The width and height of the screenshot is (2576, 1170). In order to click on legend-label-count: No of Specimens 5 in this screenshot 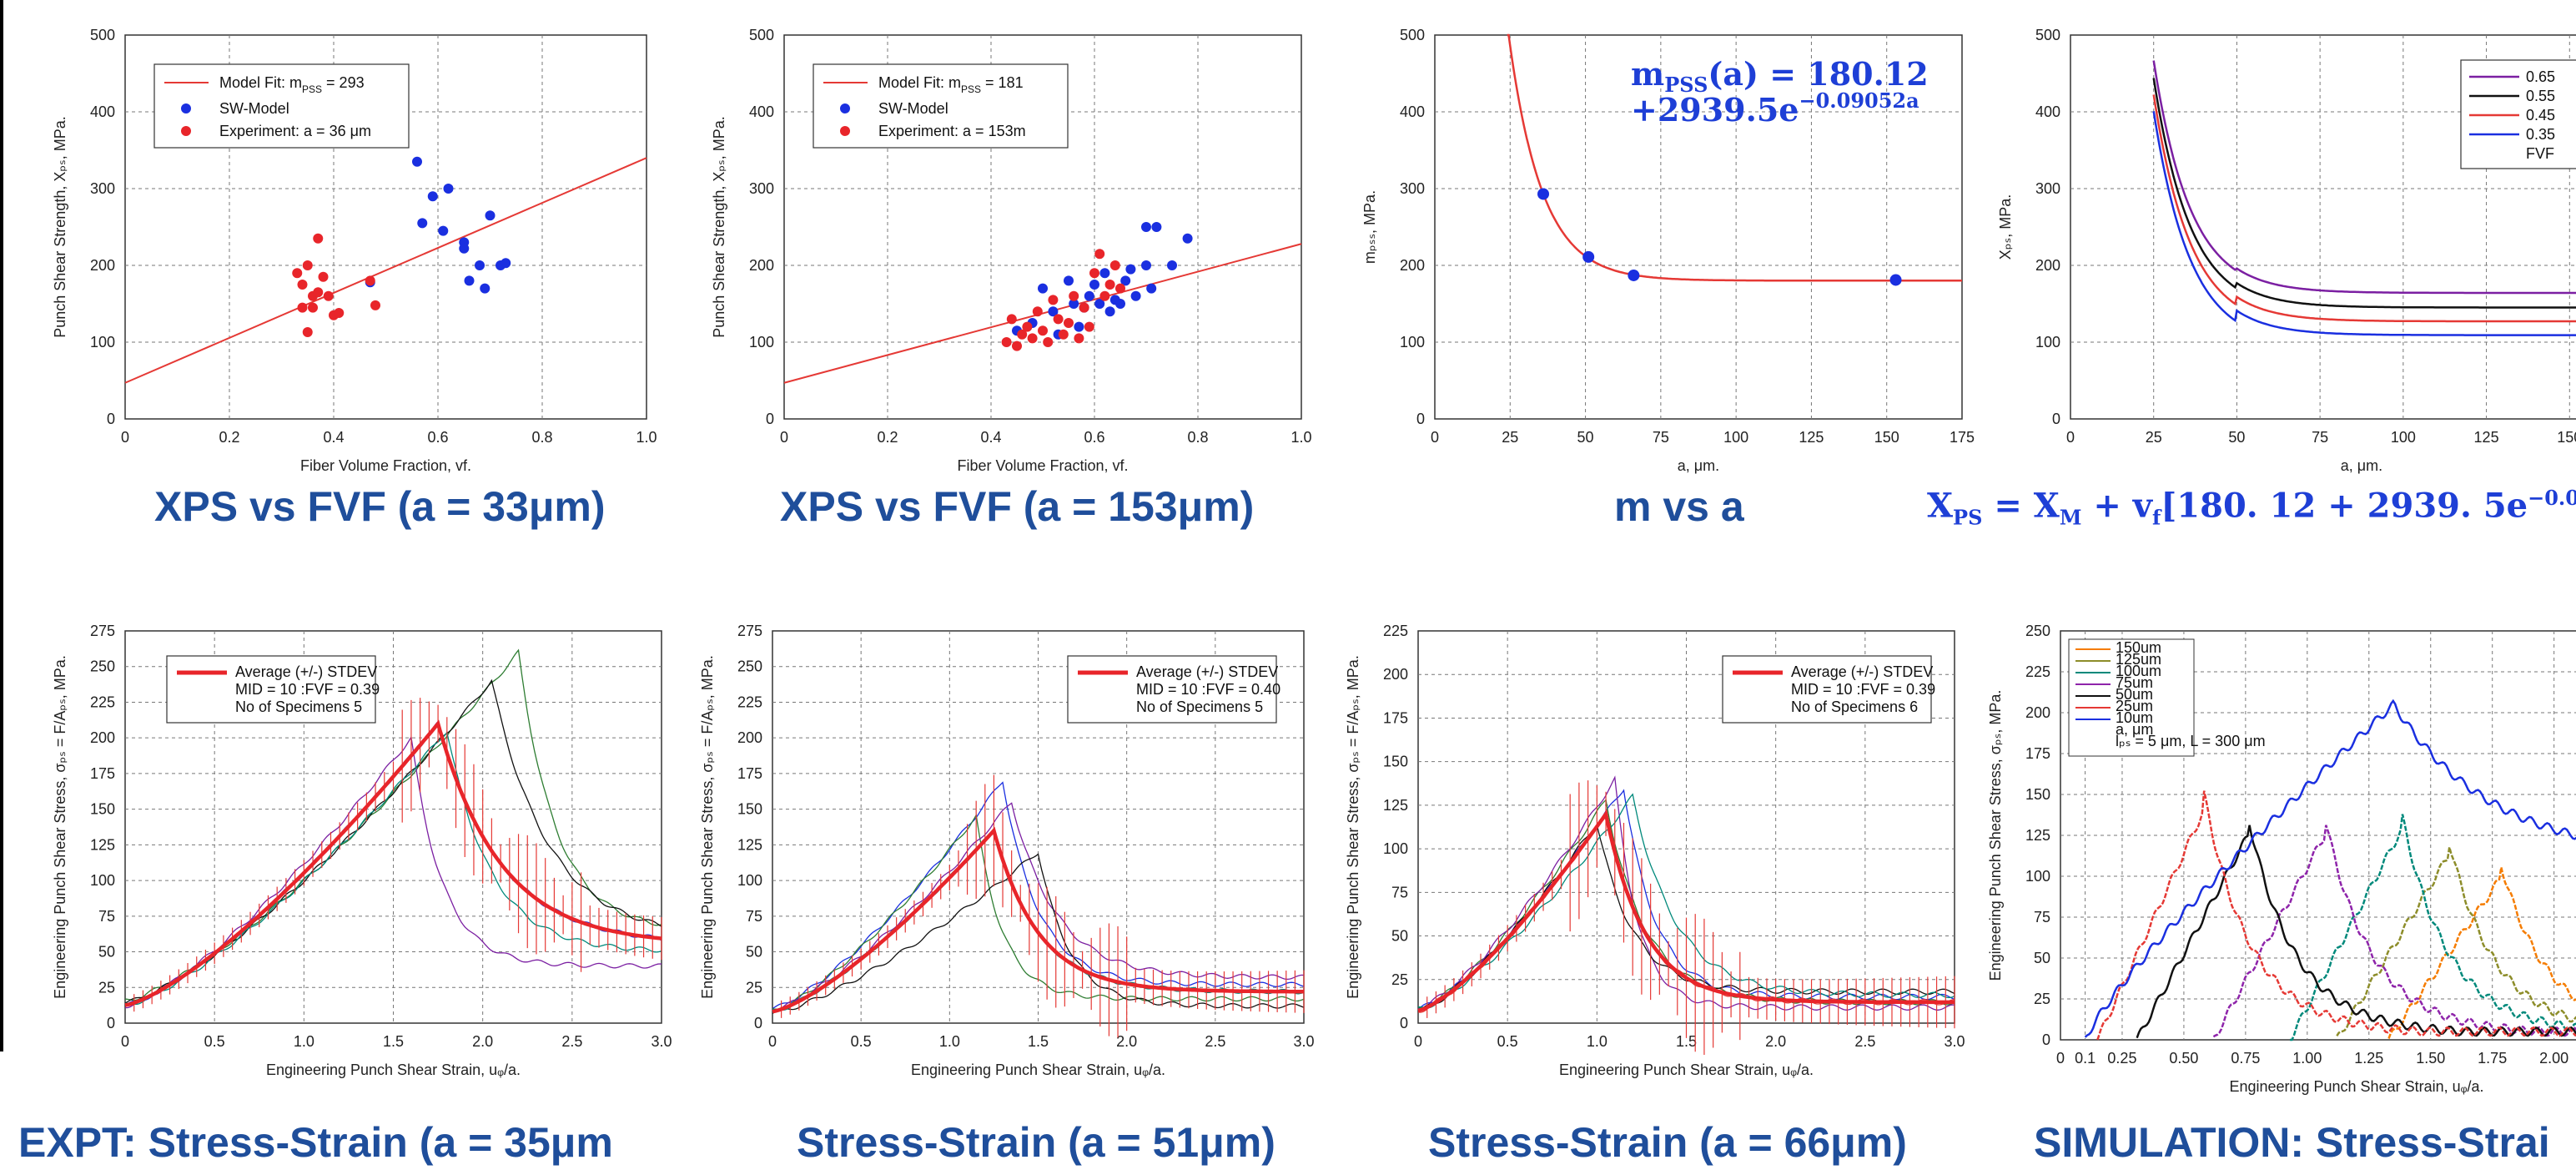, I will do `click(298, 706)`.